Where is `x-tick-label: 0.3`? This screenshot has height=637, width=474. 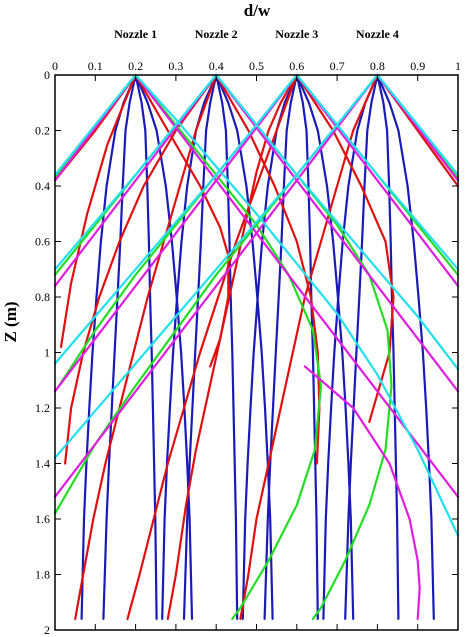 x-tick-label: 0.3 is located at coordinates (175, 66).